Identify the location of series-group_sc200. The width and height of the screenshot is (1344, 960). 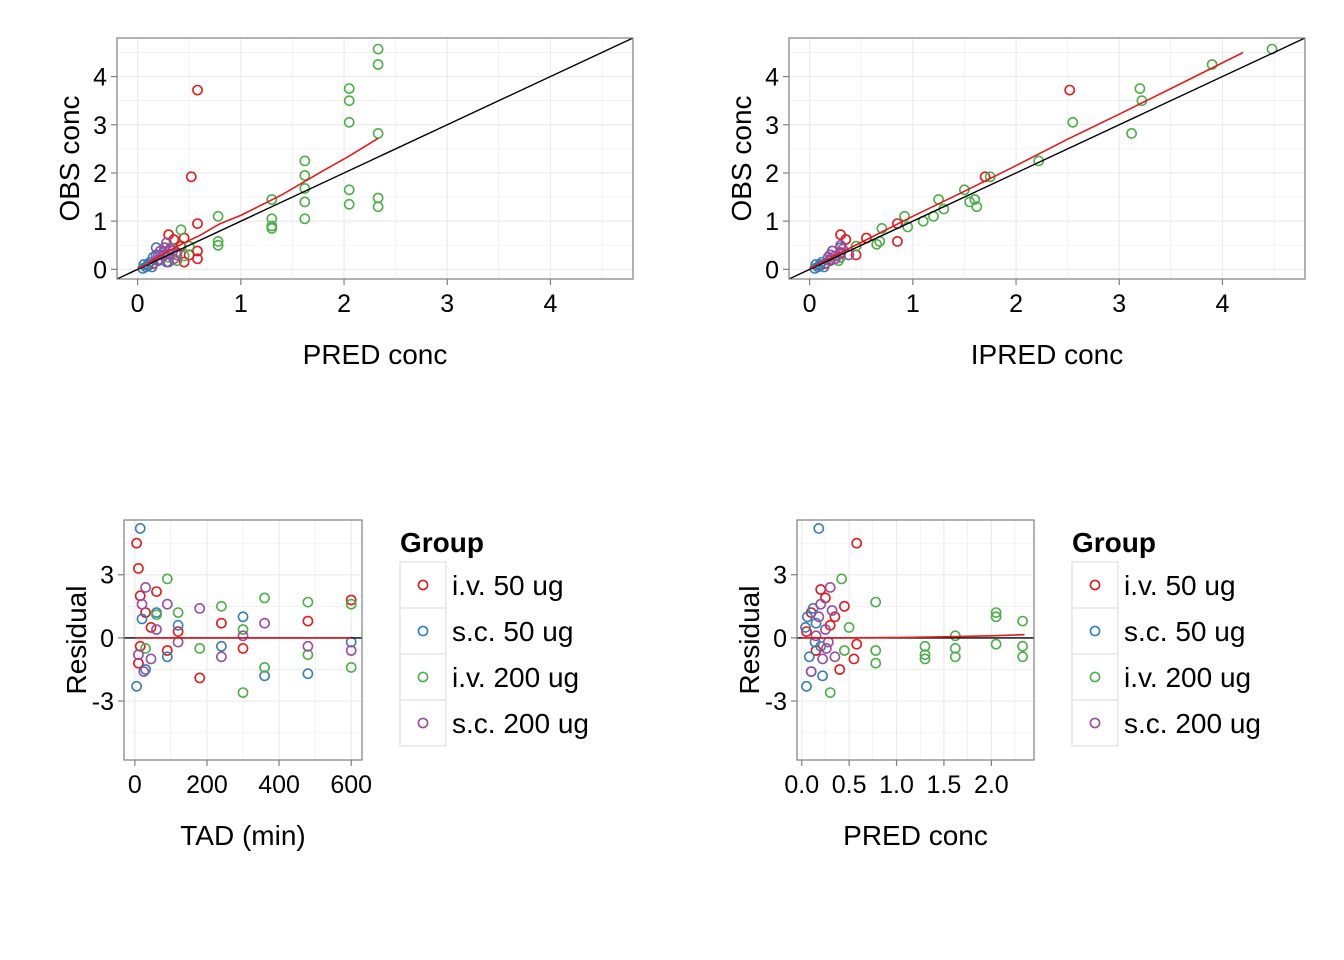
(823, 629).